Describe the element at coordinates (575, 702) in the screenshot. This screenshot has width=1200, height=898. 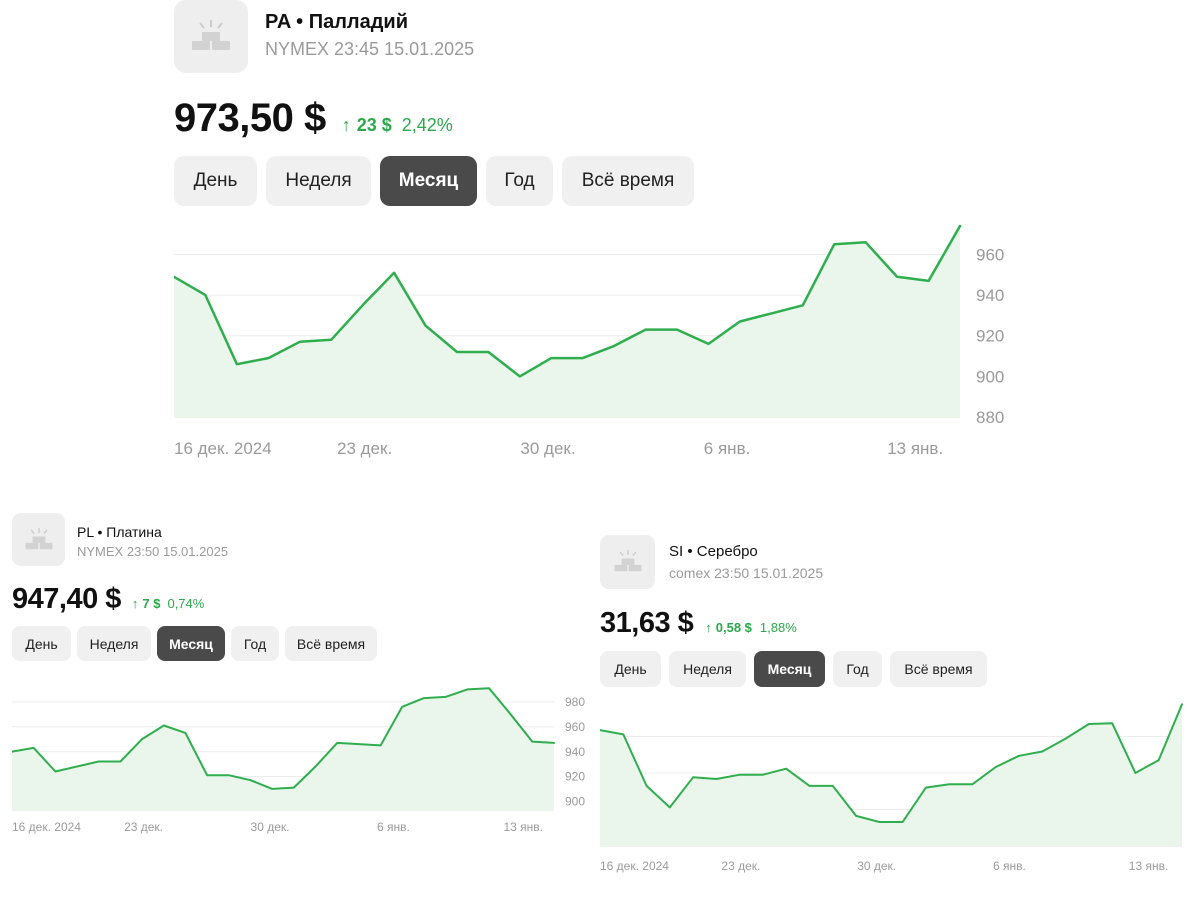
I see `y-tick-label: 980` at that location.